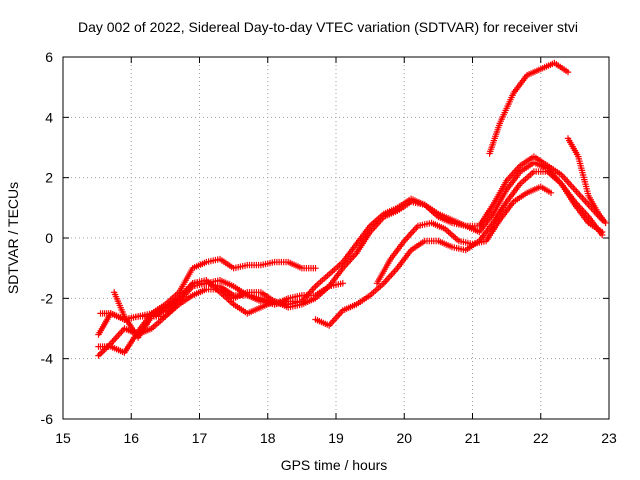 This screenshot has height=480, width=640. What do you see at coordinates (49, 178) in the screenshot?
I see `y-tick-label: 2` at bounding box center [49, 178].